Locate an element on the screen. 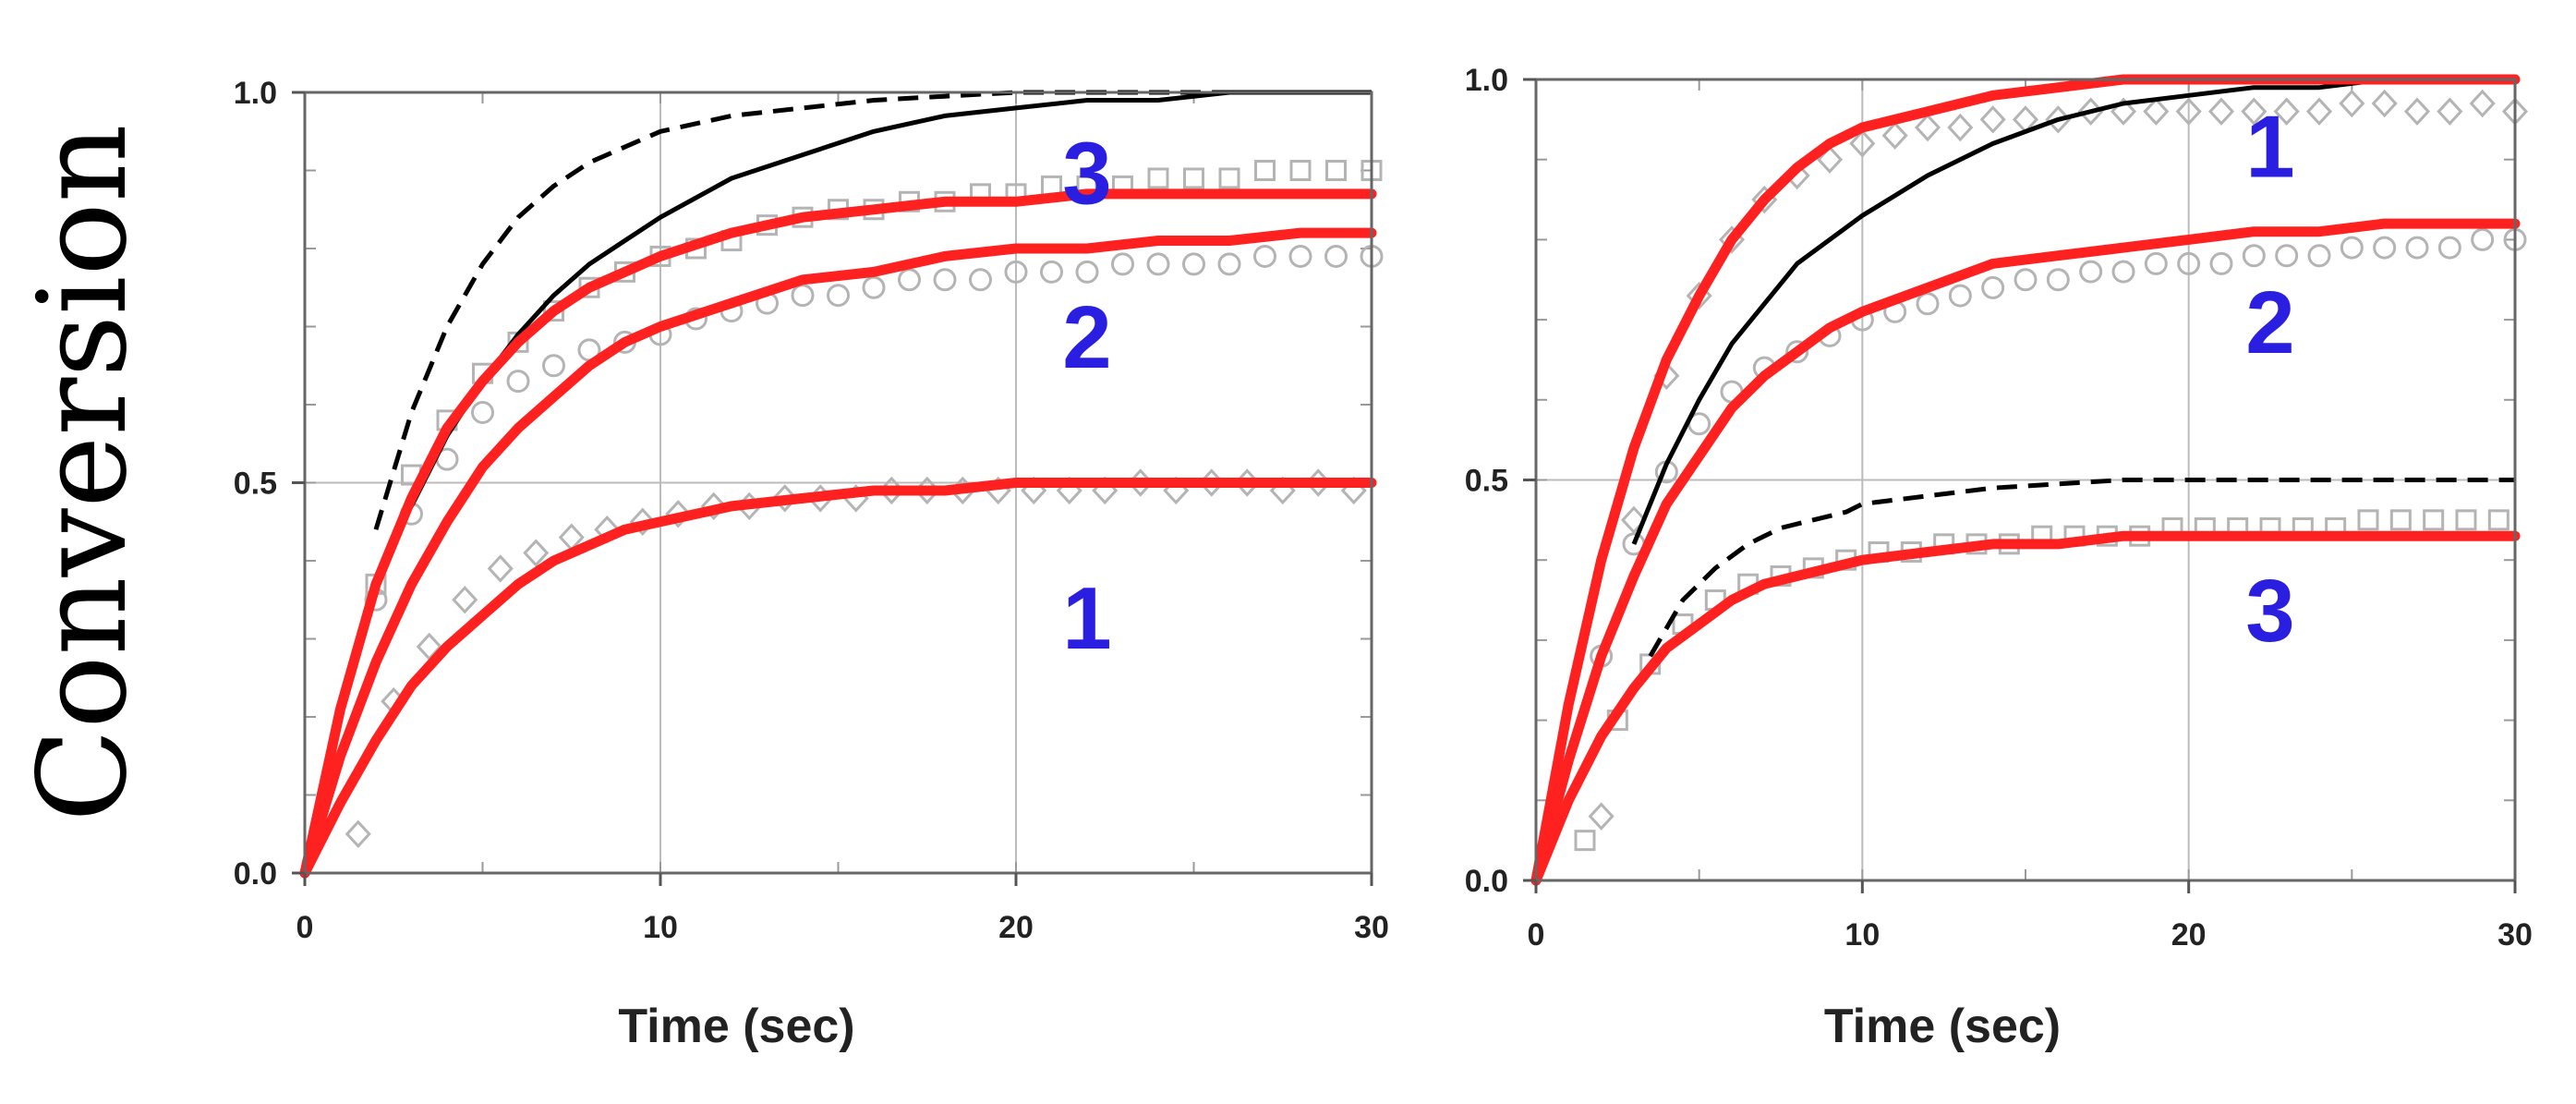  shared-y-axis-label: Conversion is located at coordinates (83, 473).